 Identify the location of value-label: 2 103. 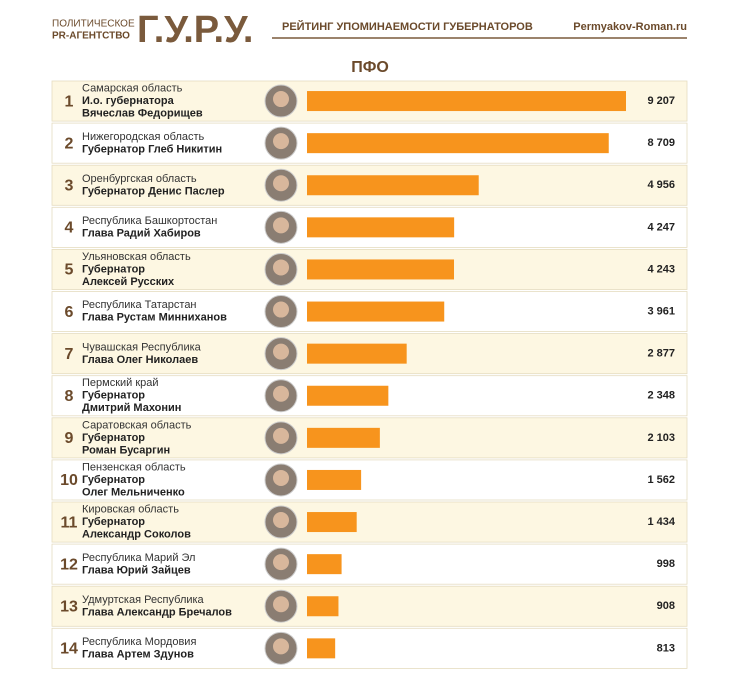
(661, 438).